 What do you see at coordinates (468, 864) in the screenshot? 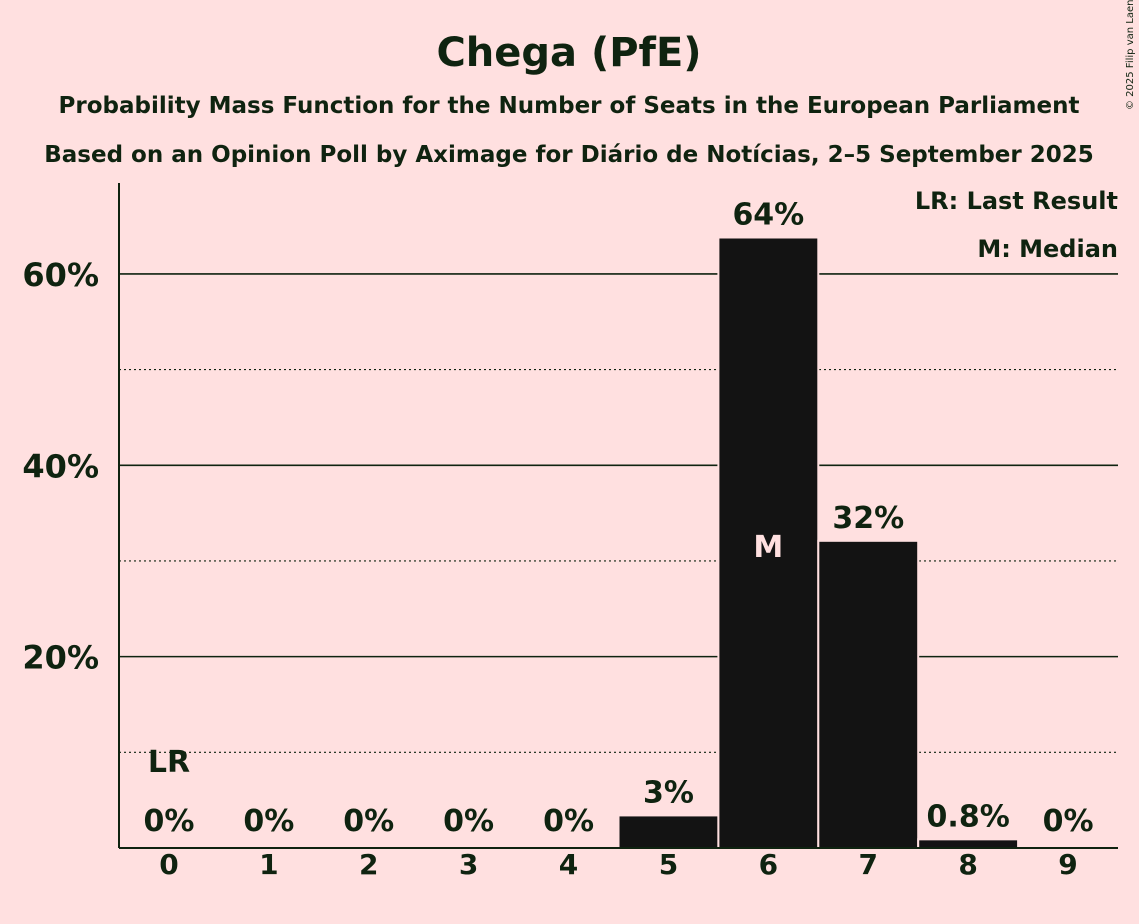
I see `x-tick-label: 3` at bounding box center [468, 864].